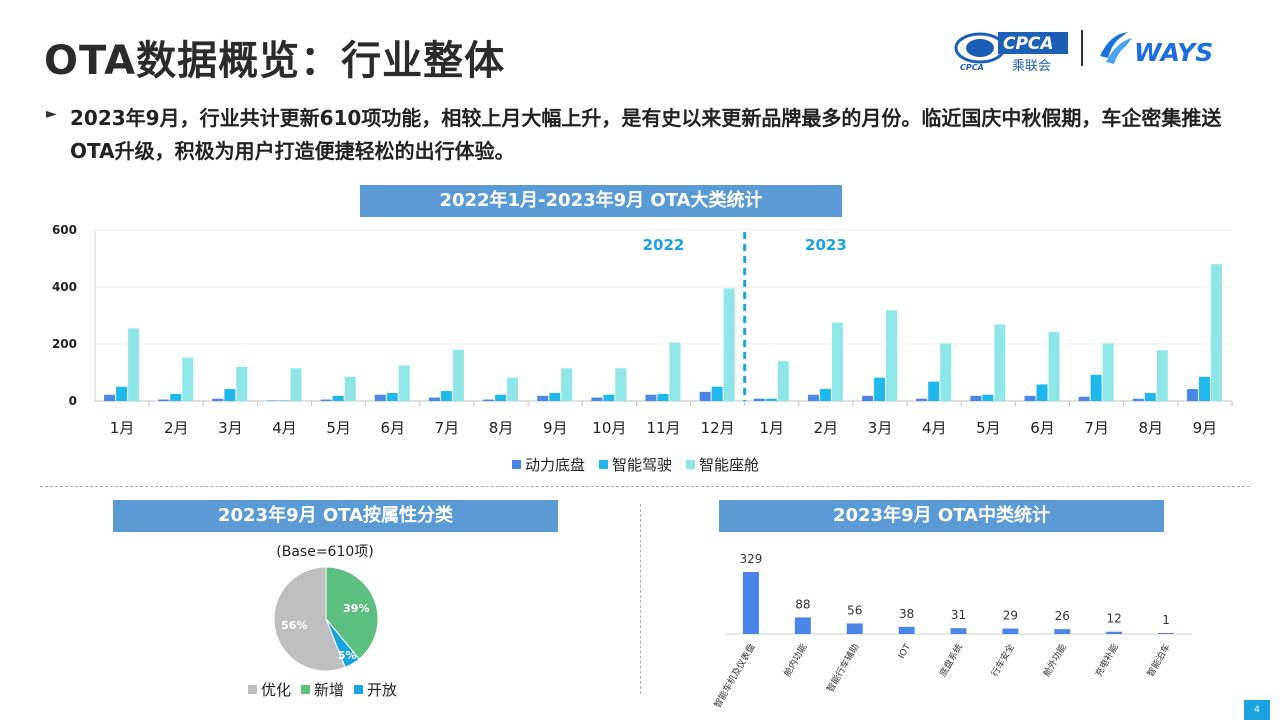 The height and width of the screenshot is (720, 1280). I want to click on x-tick-label: 10月, so click(609, 428).